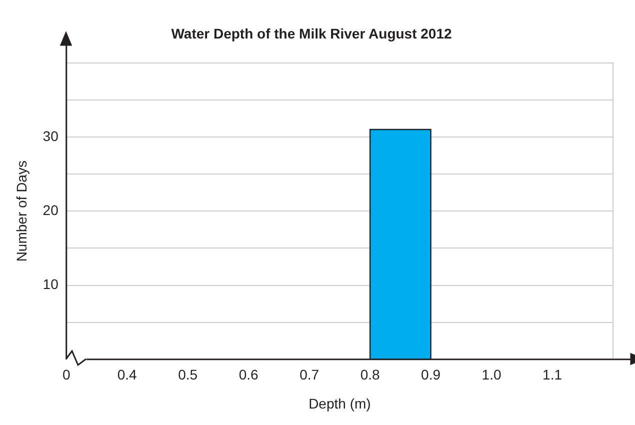 This screenshot has width=635, height=425. I want to click on x-tick-label: 1.1, so click(552, 374).